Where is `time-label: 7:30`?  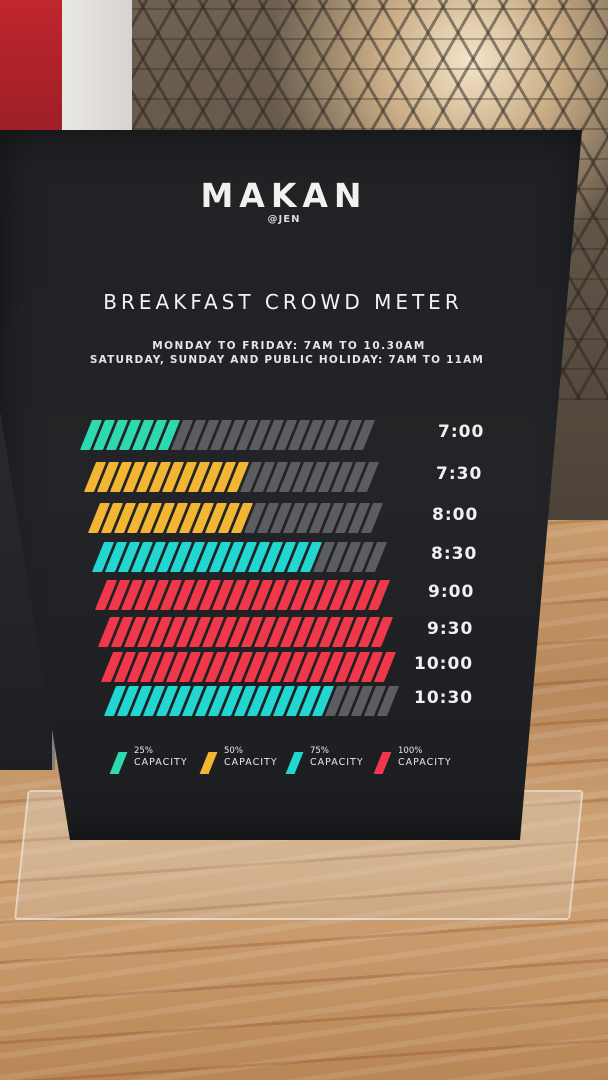 time-label: 7:30 is located at coordinates (459, 474).